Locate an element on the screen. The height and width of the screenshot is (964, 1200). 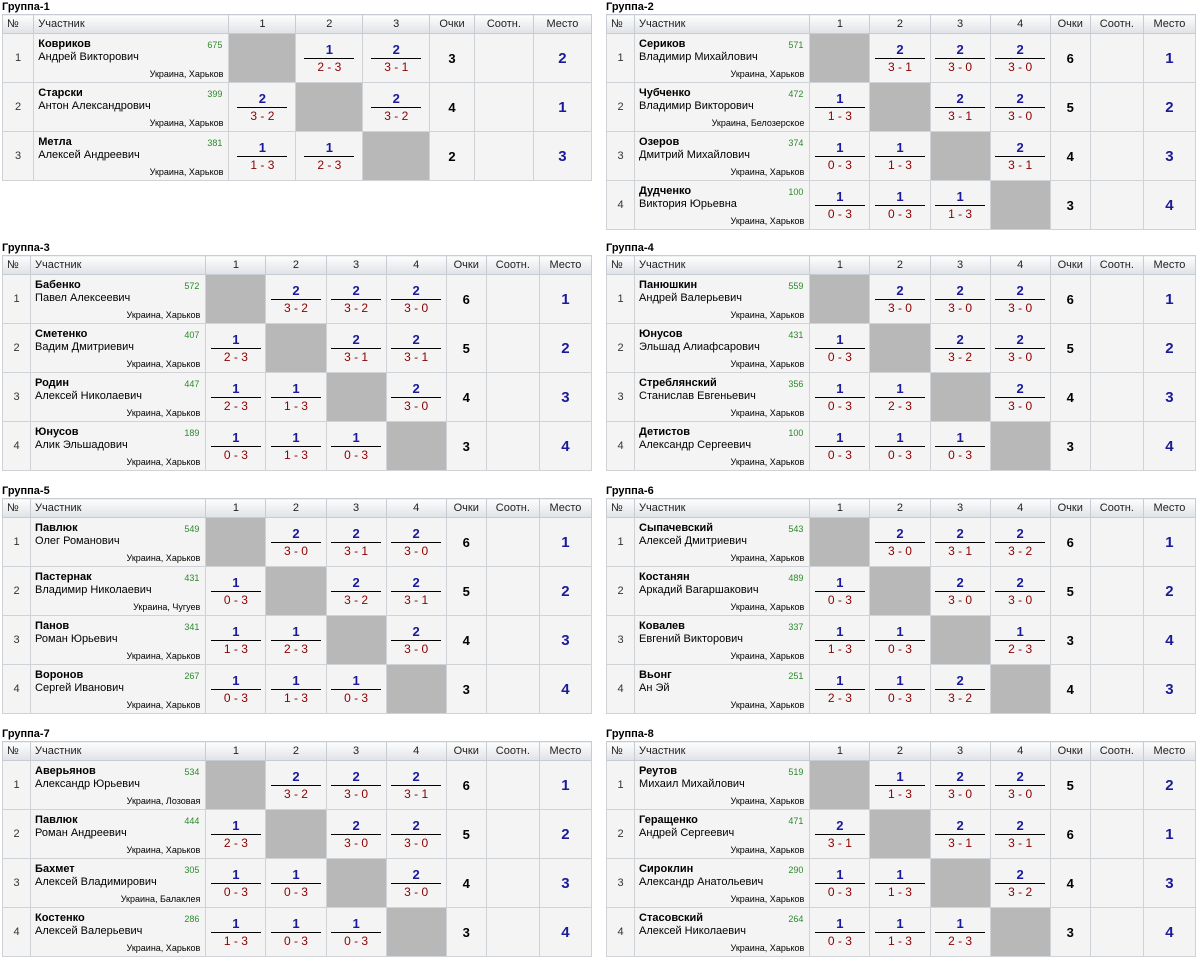
player-lastname: Костенко is located at coordinates (60, 918).